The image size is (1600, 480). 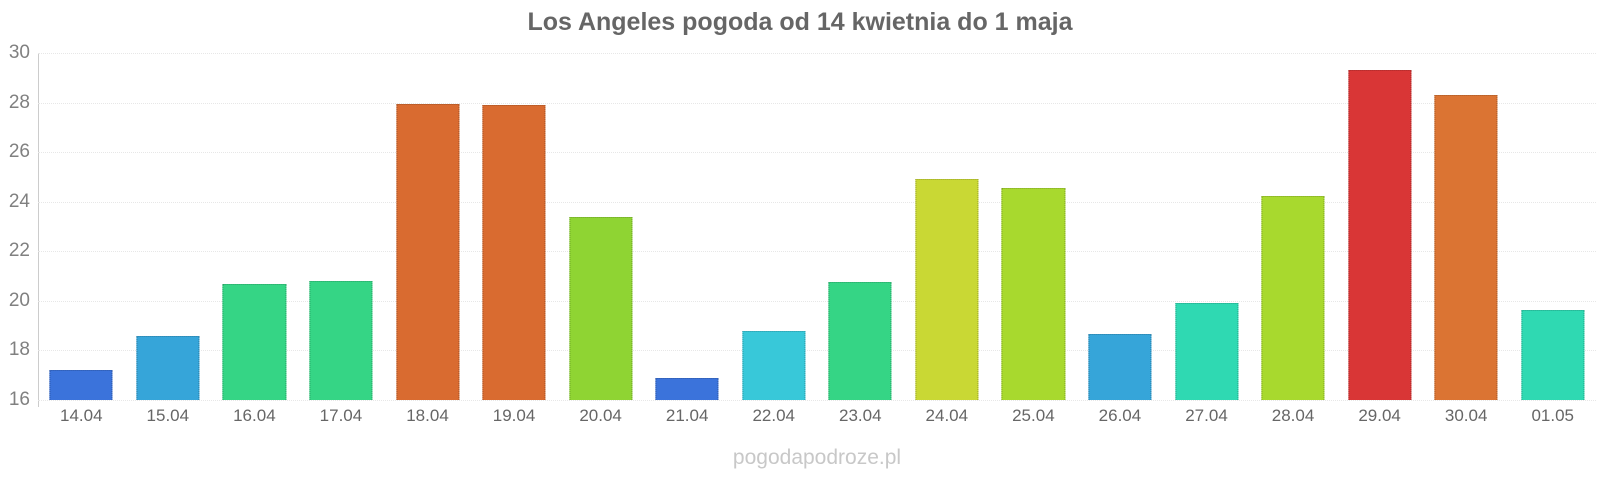 I want to click on x-axis-tick-label: 21.04, so click(x=687, y=415).